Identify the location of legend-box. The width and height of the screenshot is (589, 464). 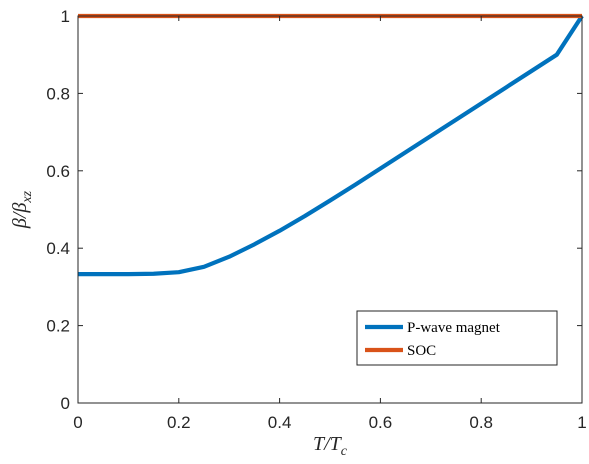
(457, 338).